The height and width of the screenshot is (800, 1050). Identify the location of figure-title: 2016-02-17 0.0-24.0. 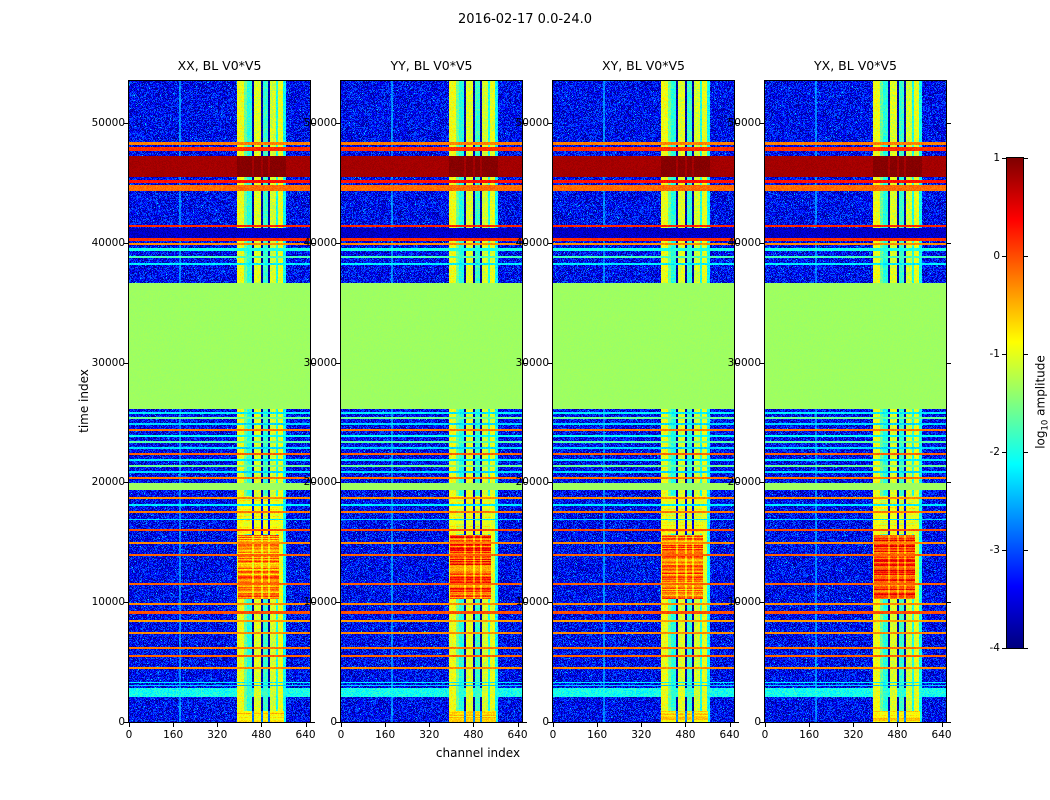
(525, 19).